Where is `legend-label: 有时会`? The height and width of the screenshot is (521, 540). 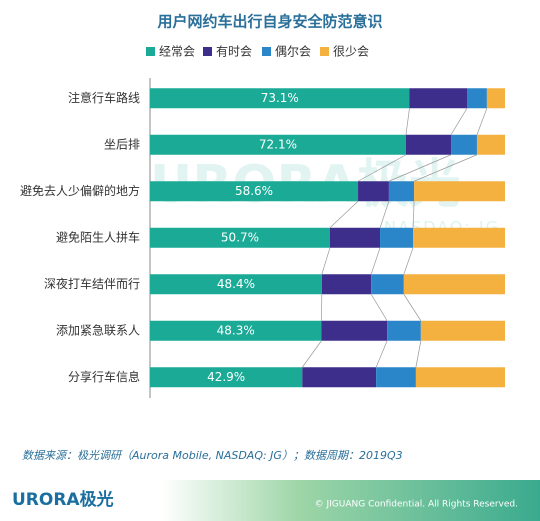 legend-label: 有时会 is located at coordinates (234, 52).